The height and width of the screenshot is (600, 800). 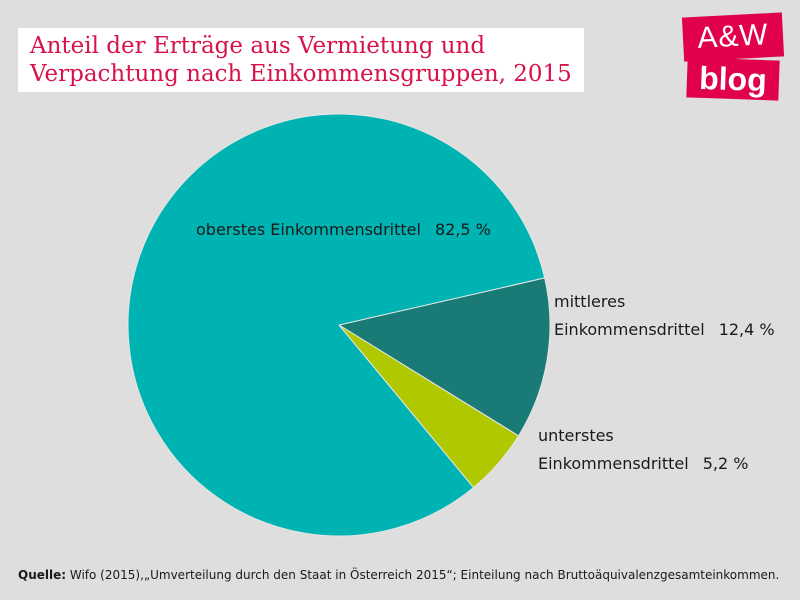 What do you see at coordinates (301, 74) in the screenshot?
I see `chart-title-line-2: Verpachtung nach Einkommensgruppen, 2015` at bounding box center [301, 74].